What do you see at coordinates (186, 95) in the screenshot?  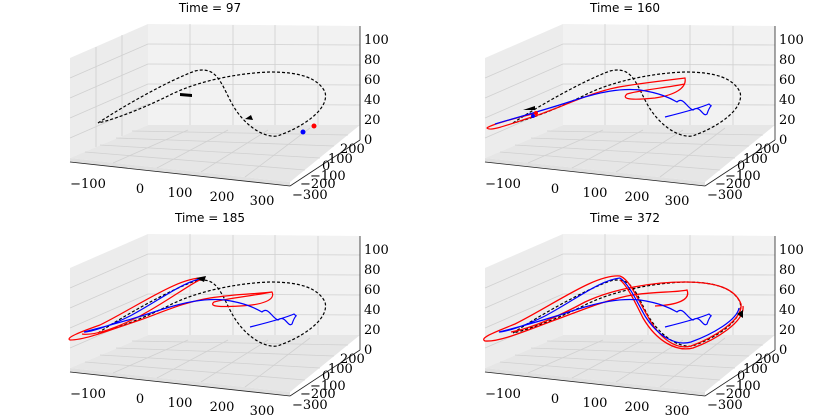 I see `red-agent-marker` at bounding box center [186, 95].